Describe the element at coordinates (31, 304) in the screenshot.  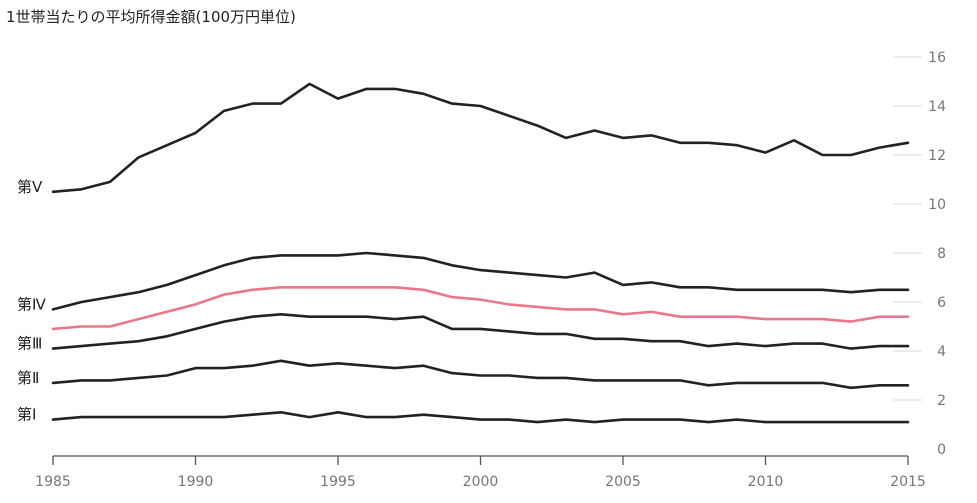
I see `series-label: 第Ⅳ` at that location.